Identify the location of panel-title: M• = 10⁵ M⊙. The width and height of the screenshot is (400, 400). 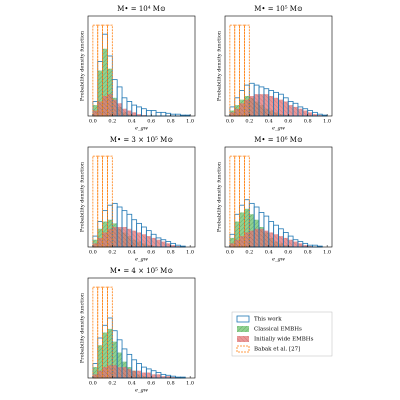
(278, 9).